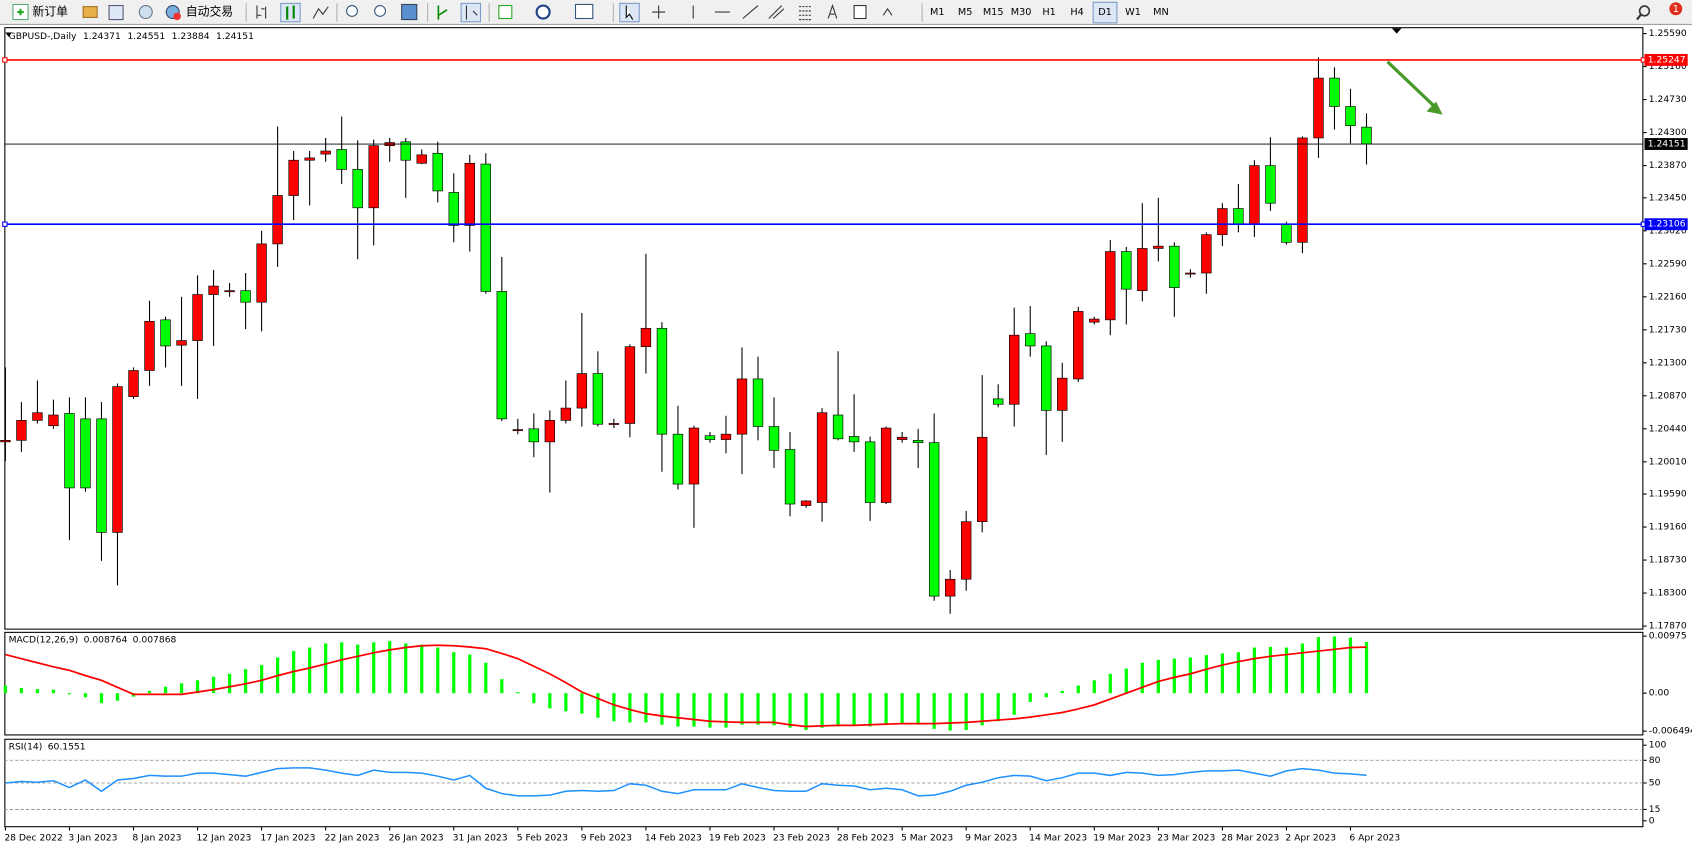  I want to click on text-button, so click(832, 11).